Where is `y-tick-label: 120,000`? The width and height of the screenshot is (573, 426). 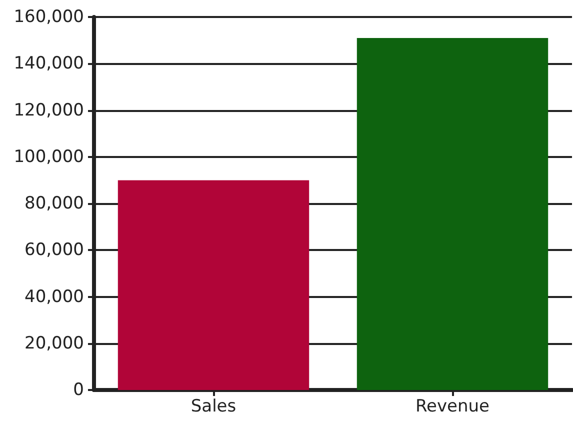 y-tick-label: 120,000 is located at coordinates (49, 110).